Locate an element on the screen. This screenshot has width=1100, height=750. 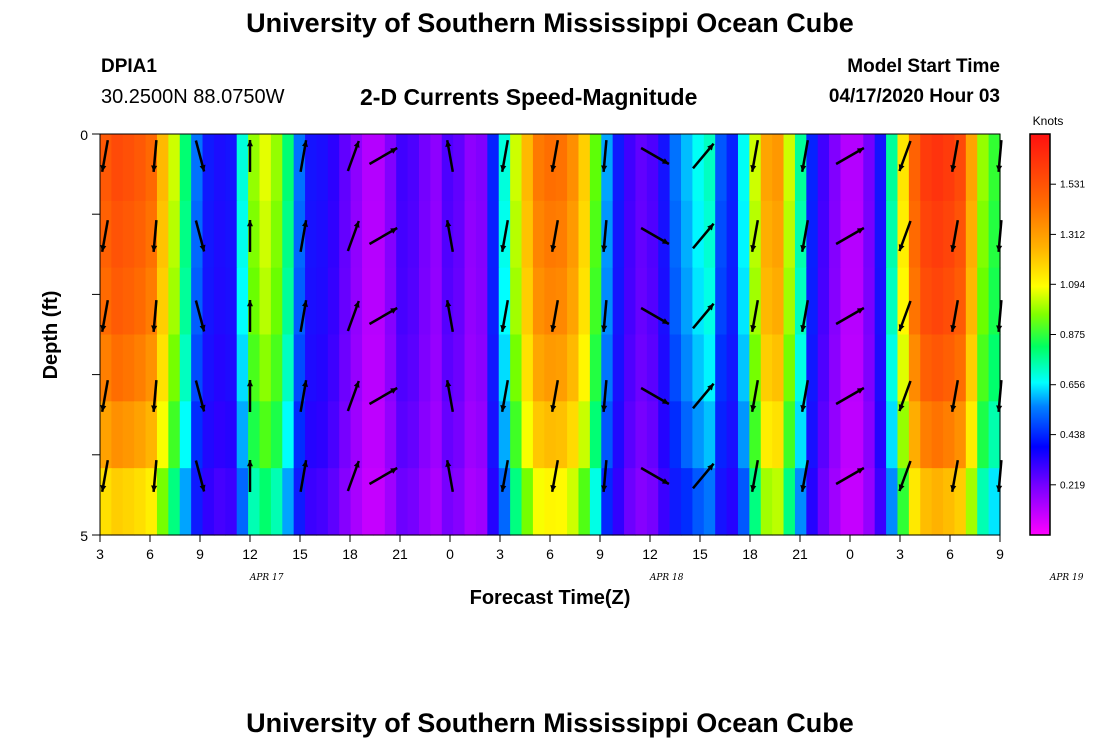
colorbar-tick-label: 0.656 is located at coordinates (1072, 385).